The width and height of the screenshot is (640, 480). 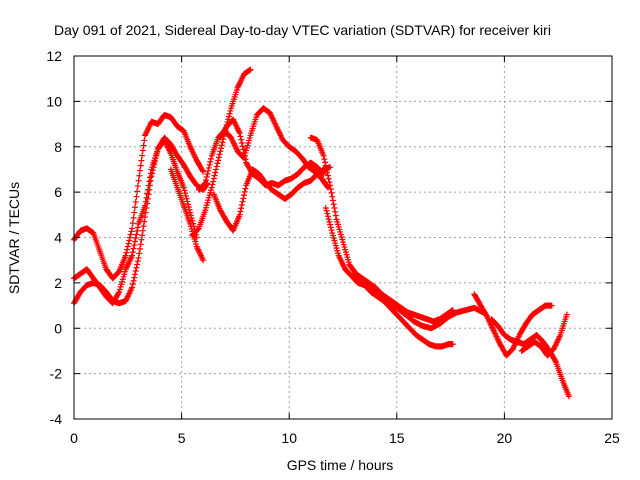 I want to click on y-tick-label: 8, so click(x=58, y=147).